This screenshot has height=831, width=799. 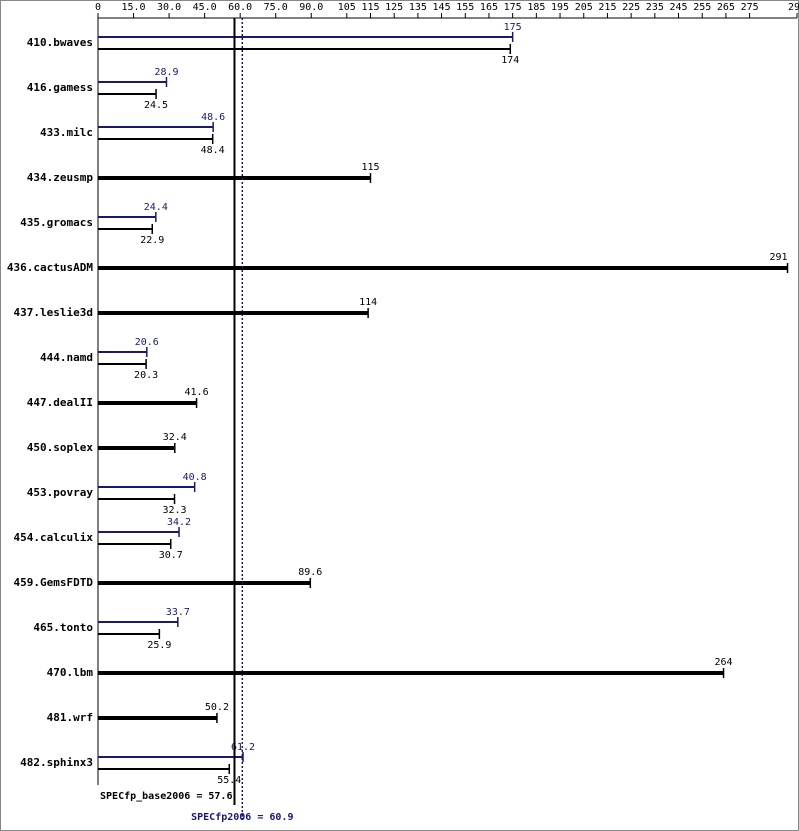 What do you see at coordinates (217, 707) in the screenshot?
I see `value-label: 50.2` at bounding box center [217, 707].